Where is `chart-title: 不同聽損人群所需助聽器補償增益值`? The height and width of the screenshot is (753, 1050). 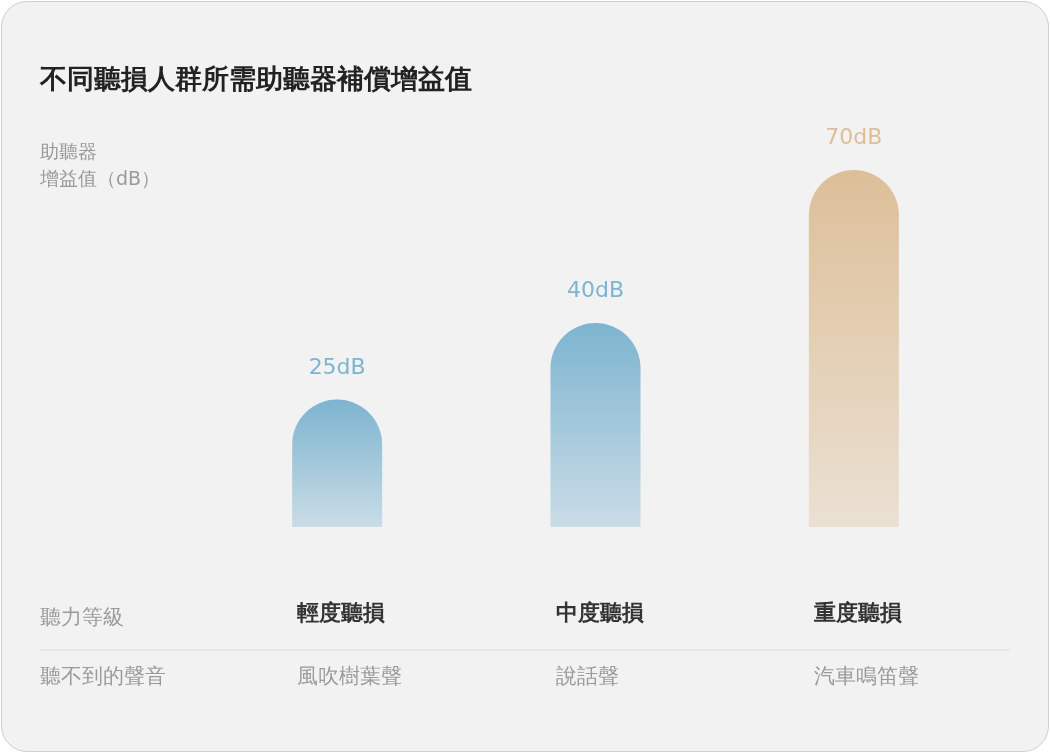 chart-title: 不同聽損人群所需助聽器補償增益值 is located at coordinates (256, 79).